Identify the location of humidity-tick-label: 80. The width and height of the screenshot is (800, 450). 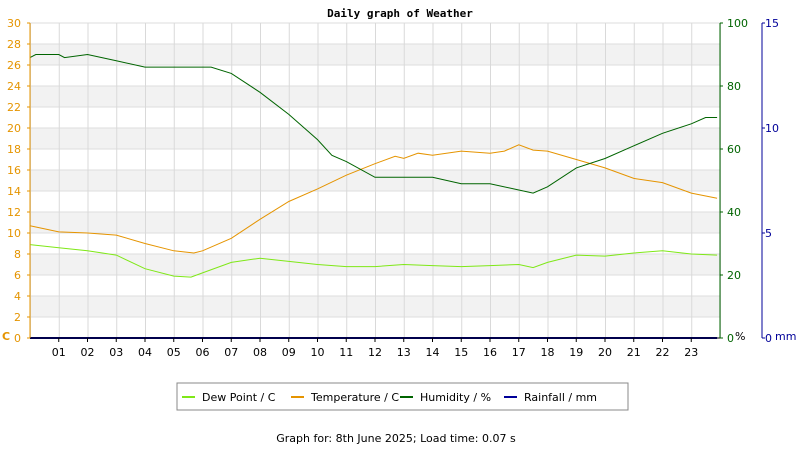
(734, 86).